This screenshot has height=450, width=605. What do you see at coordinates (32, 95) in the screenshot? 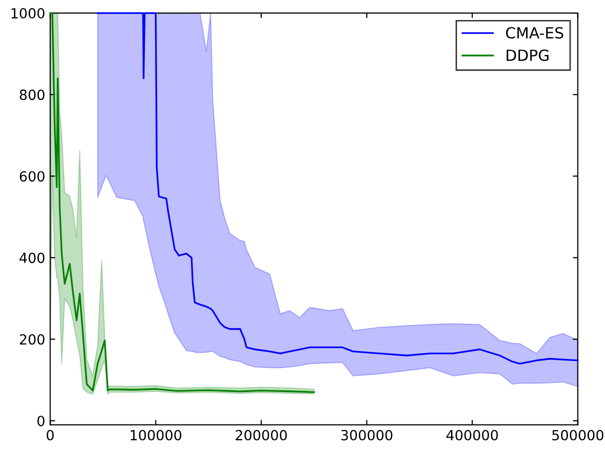
I see `y-tick-label: 800` at bounding box center [32, 95].